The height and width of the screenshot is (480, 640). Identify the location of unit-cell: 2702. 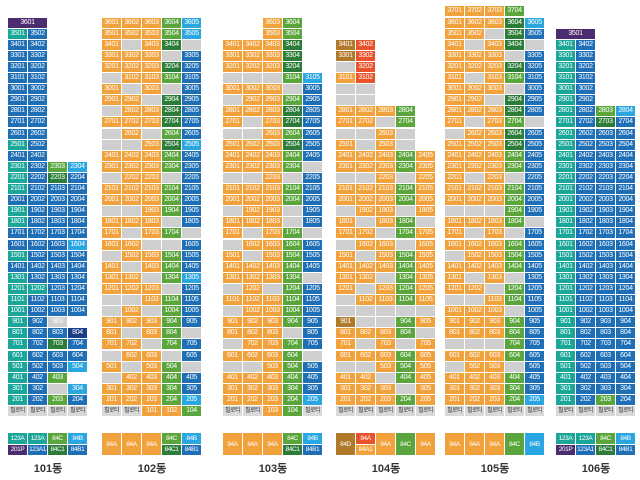
(131, 122).